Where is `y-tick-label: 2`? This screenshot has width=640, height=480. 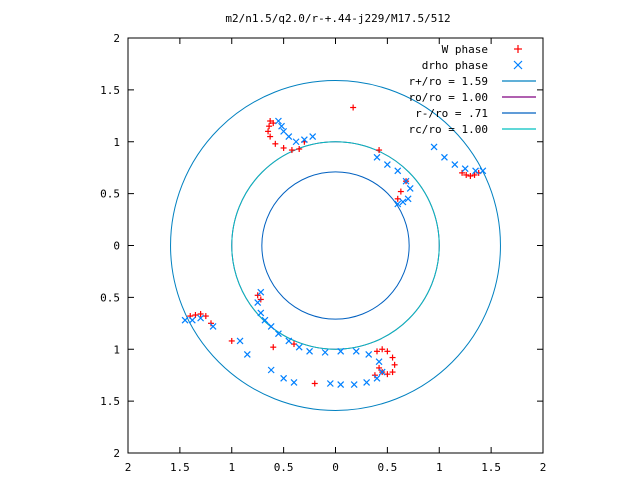
y-tick-label: 2 is located at coordinates (116, 38).